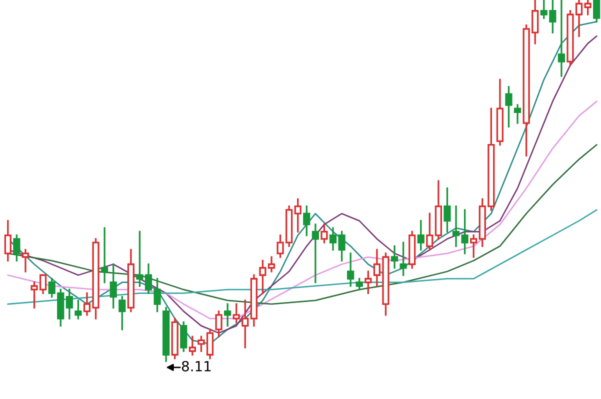 This screenshot has width=601, height=399. Describe the element at coordinates (196, 366) in the screenshot. I see `annotation: 8.11` at that location.